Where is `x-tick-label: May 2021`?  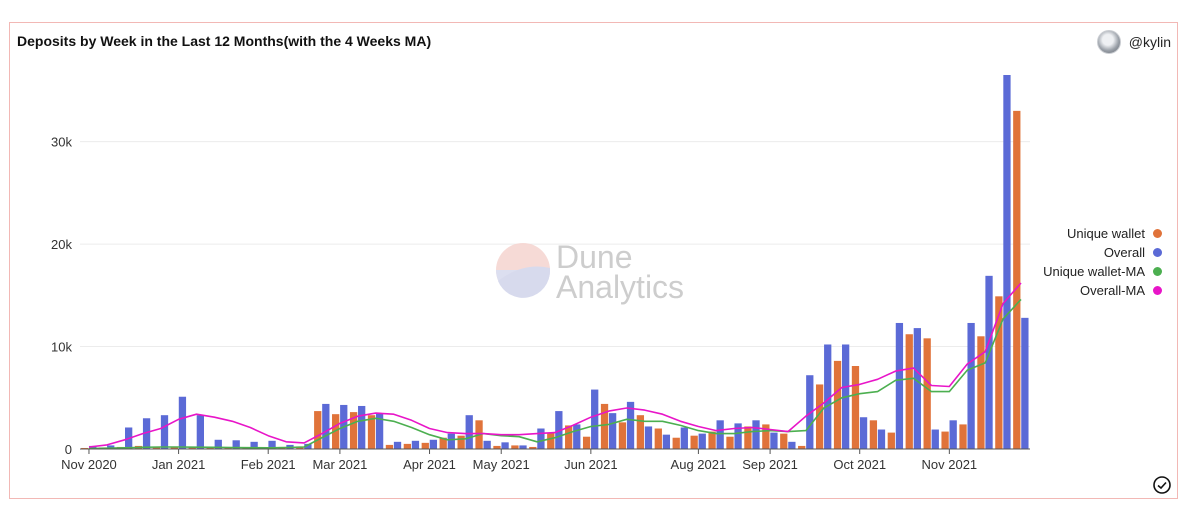 x-tick-label: May 2021 is located at coordinates (501, 464).